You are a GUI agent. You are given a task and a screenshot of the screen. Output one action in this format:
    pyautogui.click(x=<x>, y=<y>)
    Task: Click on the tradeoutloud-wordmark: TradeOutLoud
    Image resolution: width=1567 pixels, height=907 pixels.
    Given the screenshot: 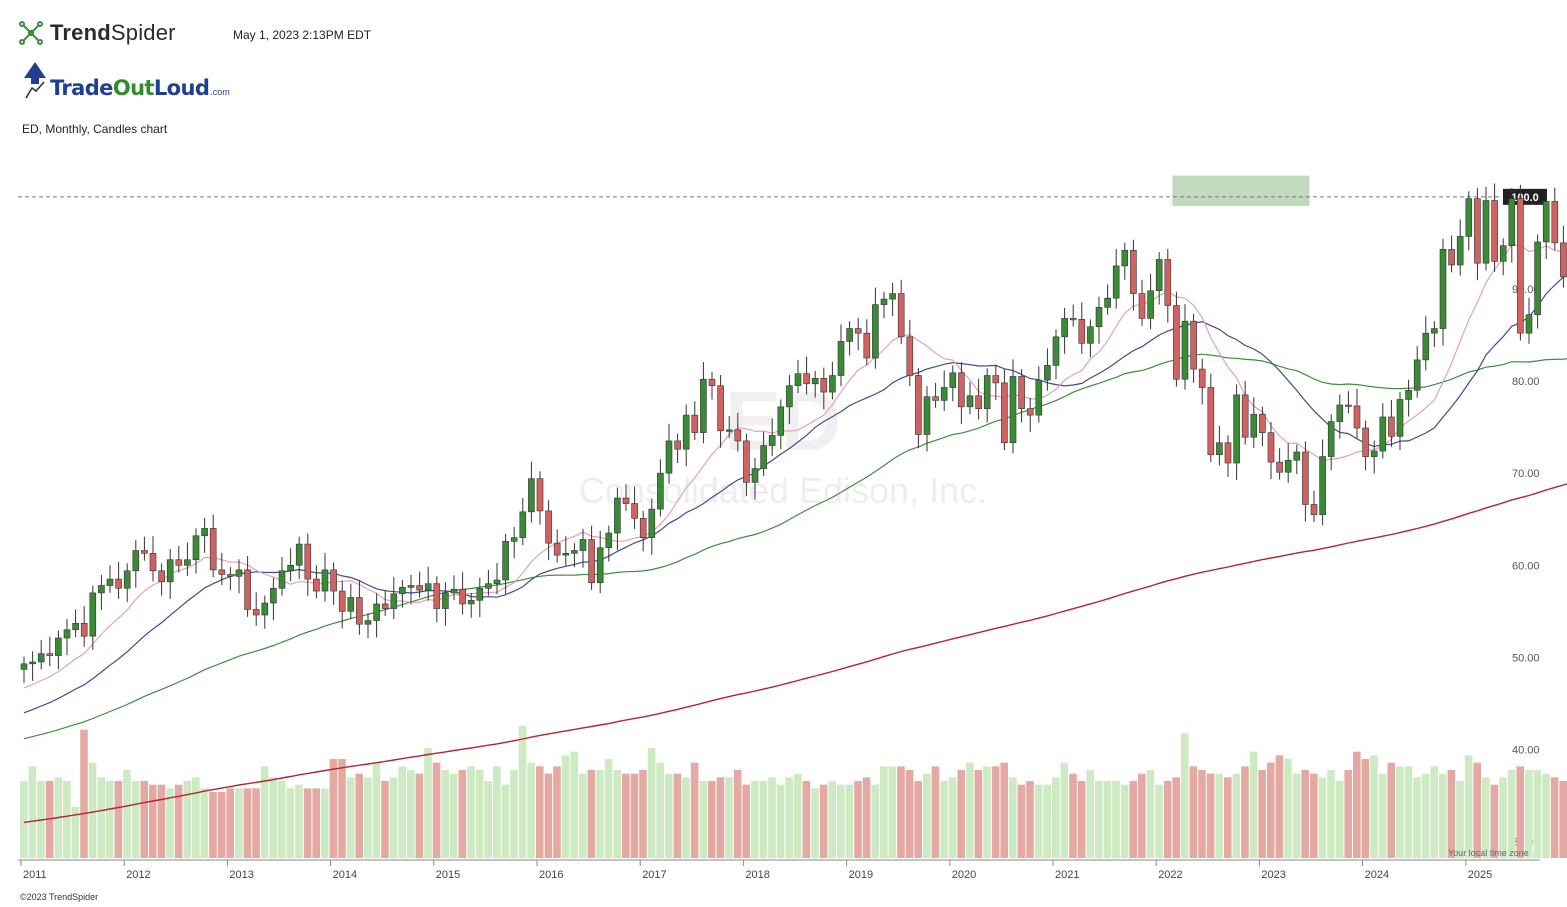 What is the action you would take?
    pyautogui.click(x=130, y=88)
    